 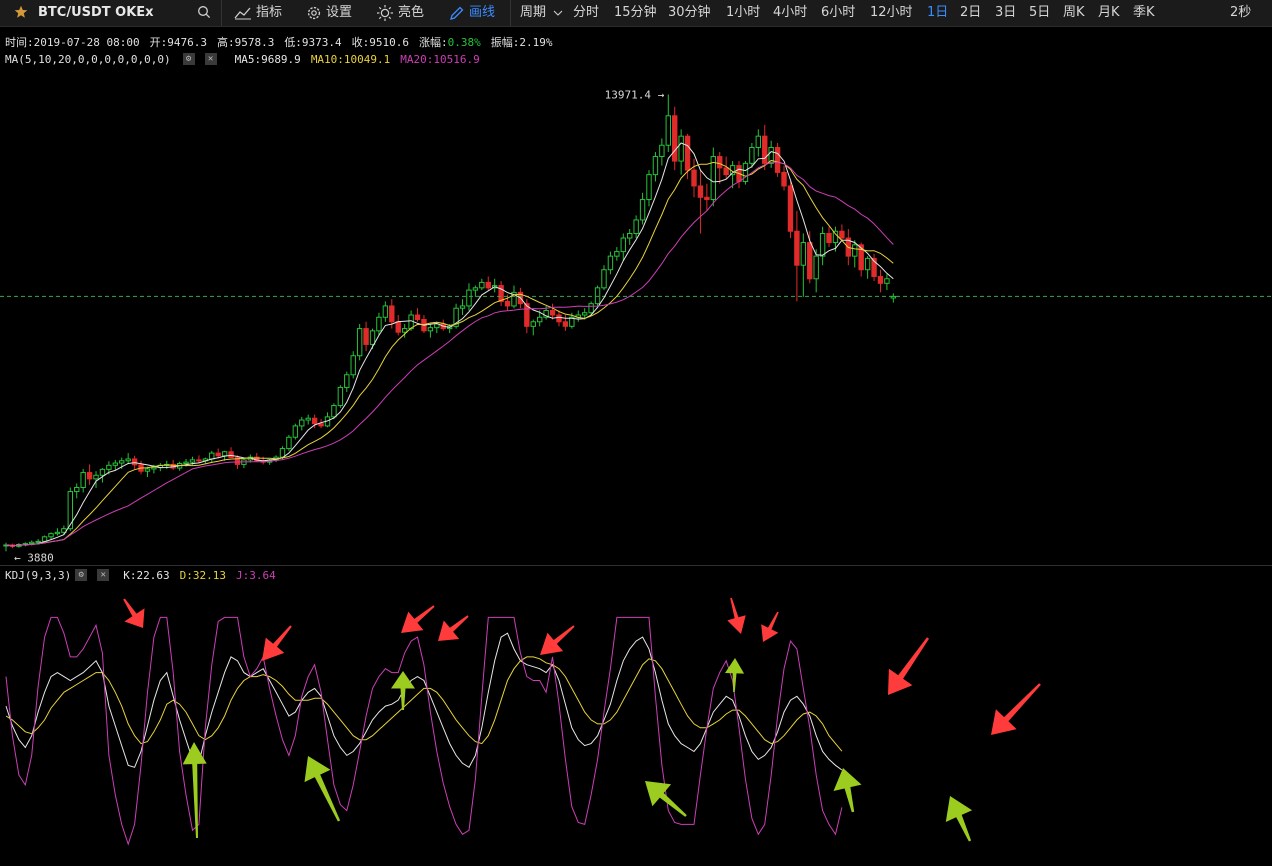 What do you see at coordinates (1144, 12) in the screenshot?
I see `period-option: 季K` at bounding box center [1144, 12].